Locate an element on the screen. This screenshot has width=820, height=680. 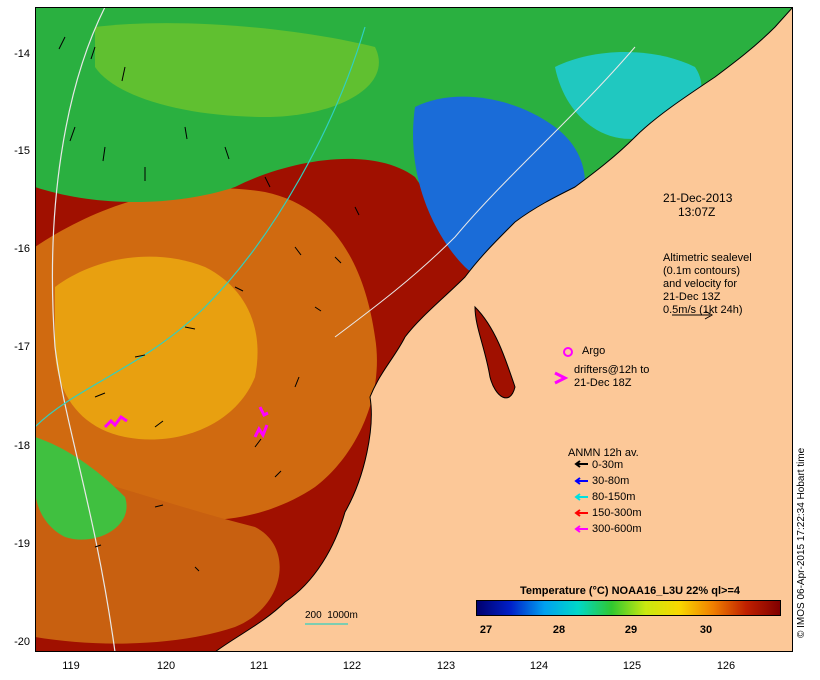
anmn-item: 150-300m is located at coordinates (617, 513).